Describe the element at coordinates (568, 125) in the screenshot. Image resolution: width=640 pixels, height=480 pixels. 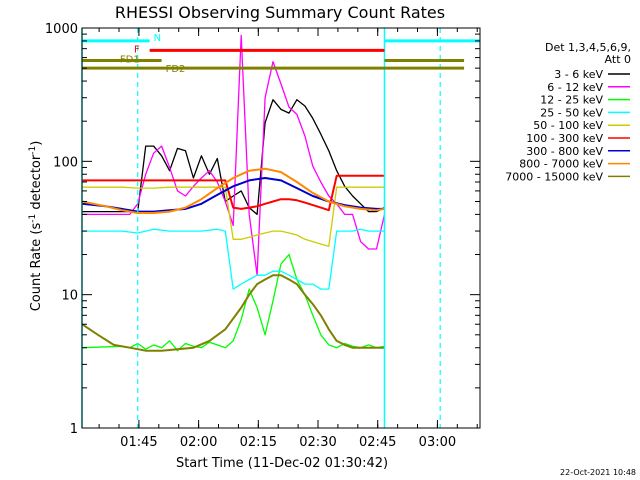
I see `legend-label-4: 50 - 100 keV` at that location.